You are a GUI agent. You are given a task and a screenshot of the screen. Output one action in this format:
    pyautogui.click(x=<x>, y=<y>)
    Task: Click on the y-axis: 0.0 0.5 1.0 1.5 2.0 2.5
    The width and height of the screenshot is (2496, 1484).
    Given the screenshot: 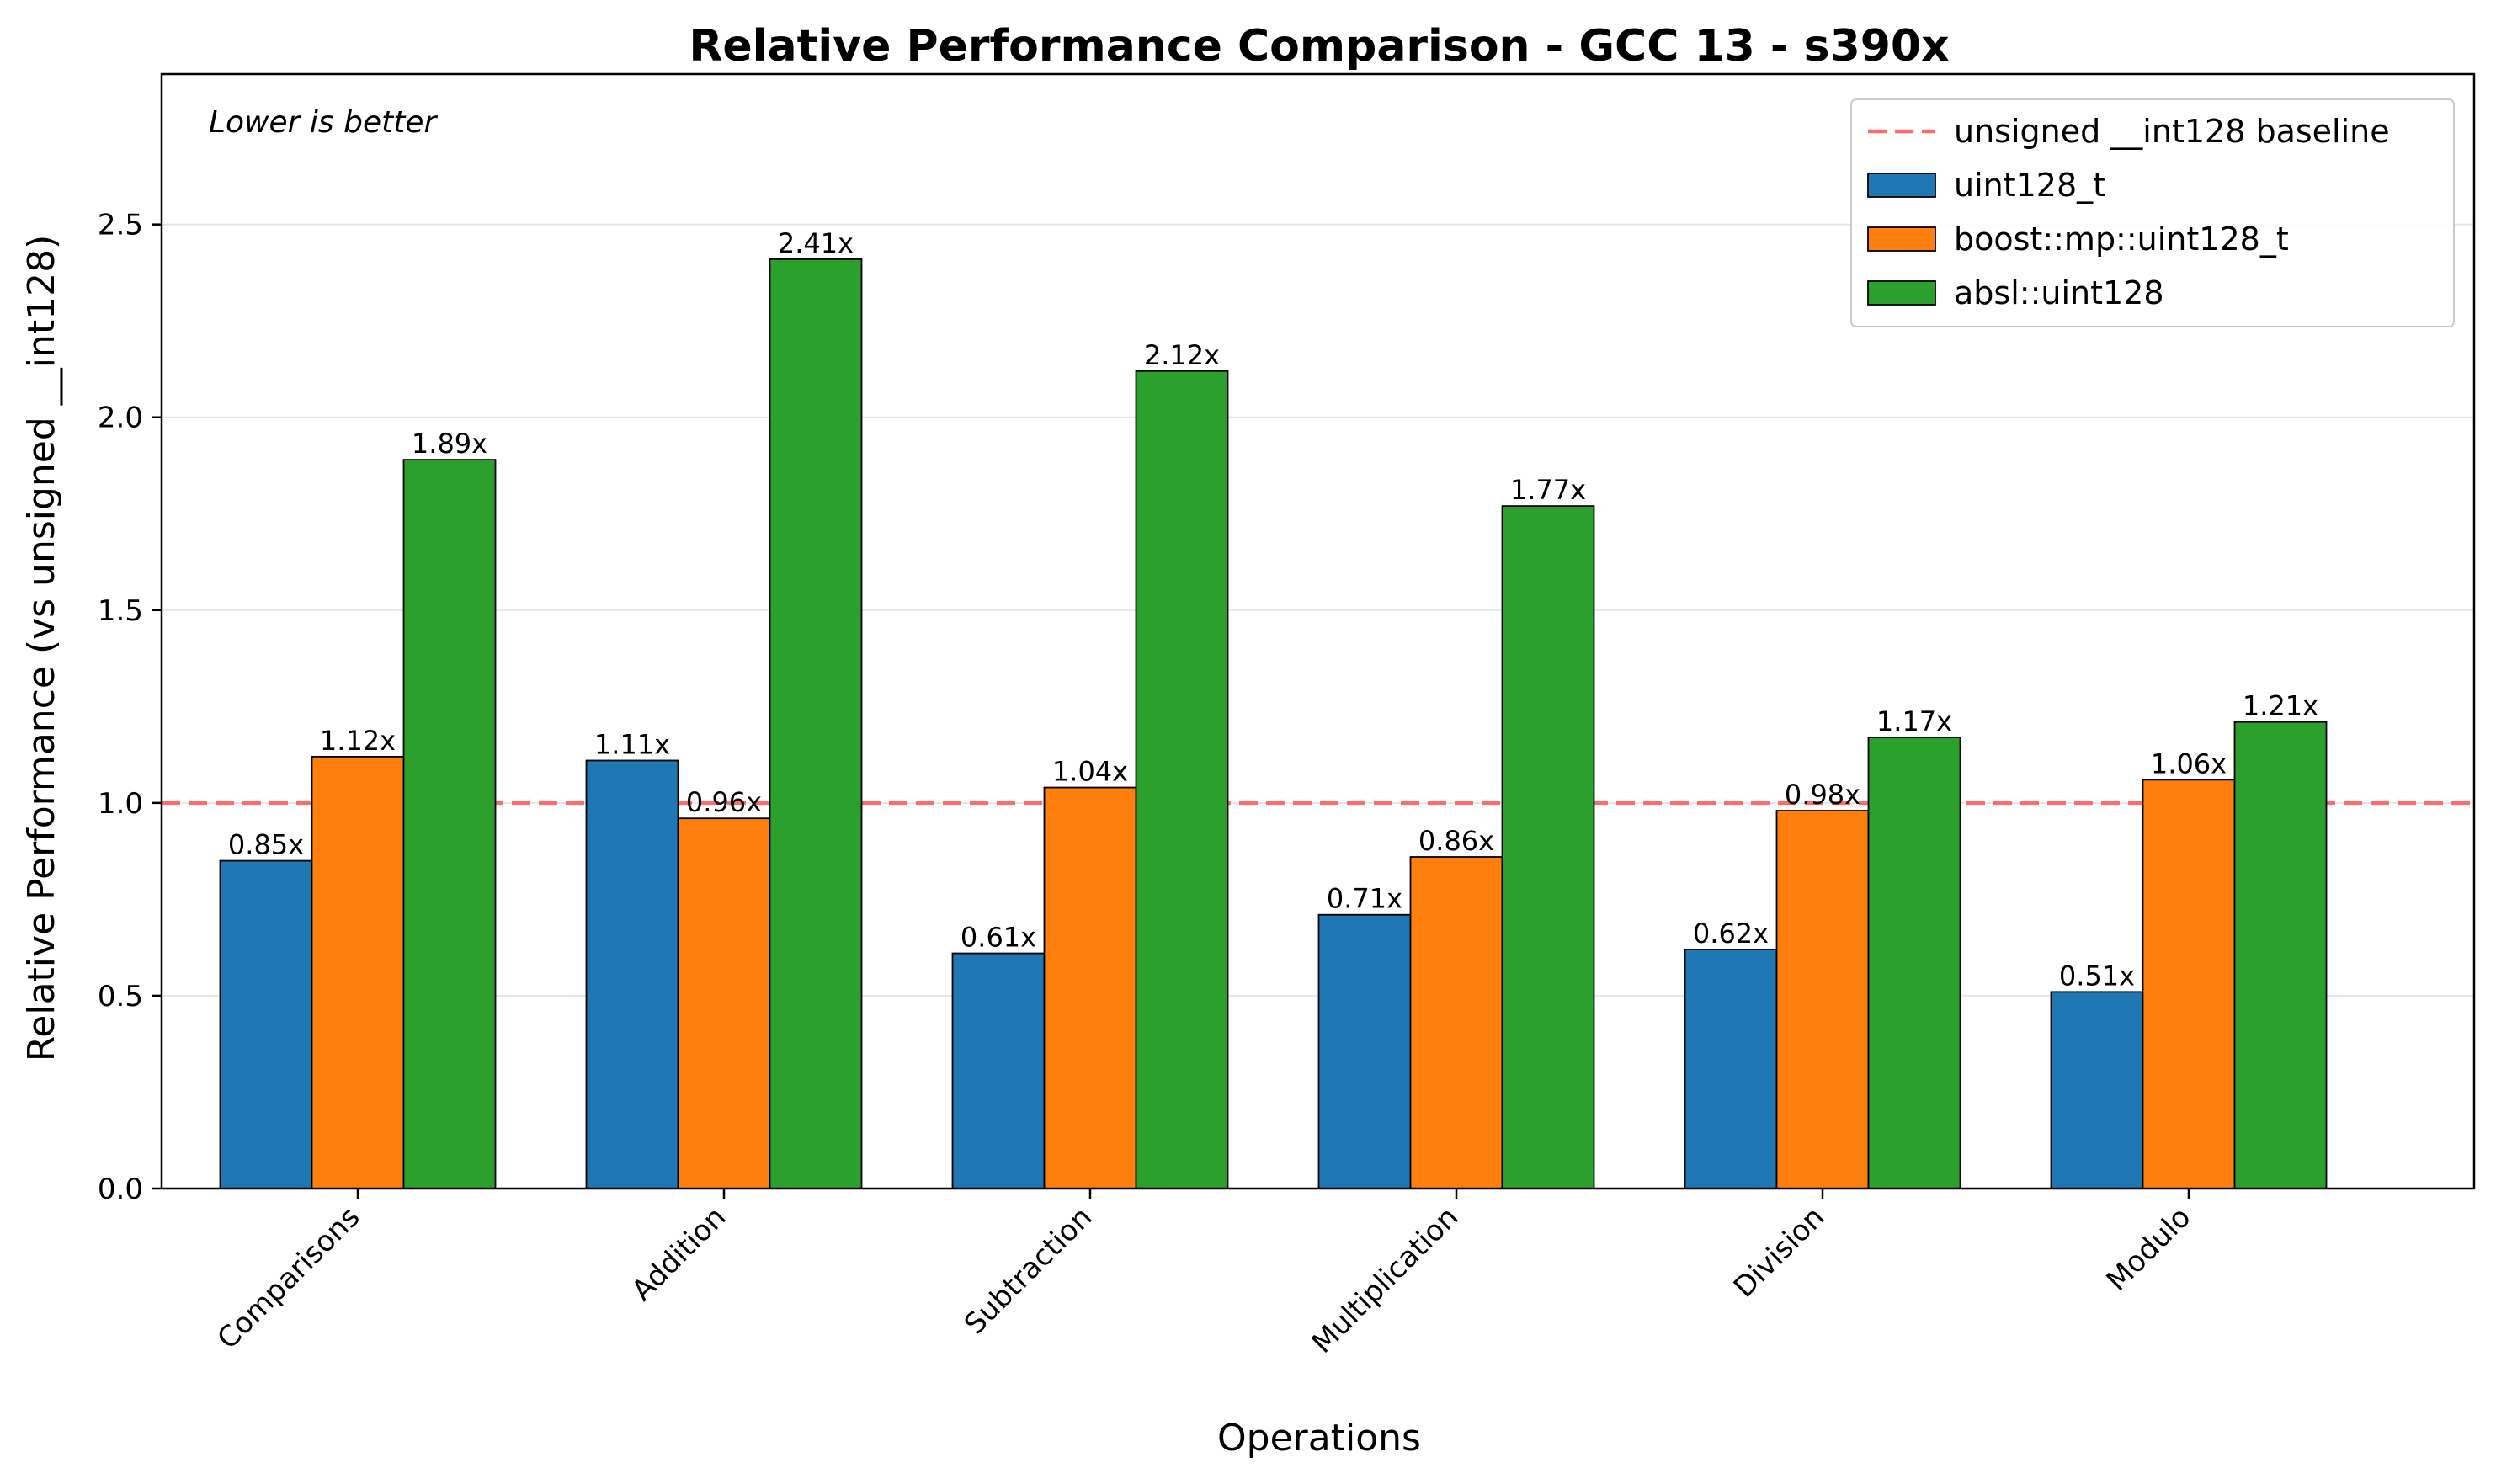 What is the action you would take?
    pyautogui.click(x=130, y=707)
    